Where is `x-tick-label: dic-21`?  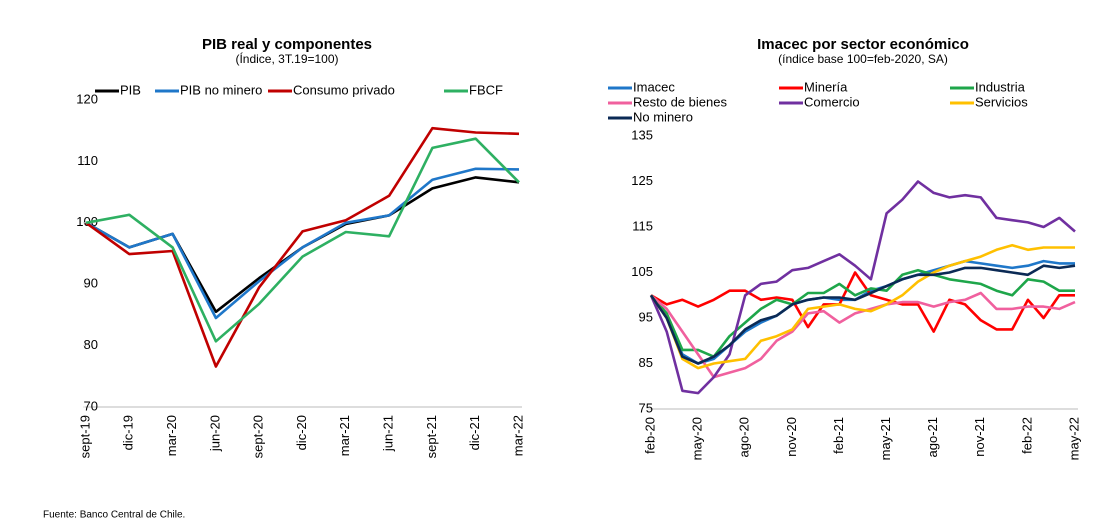
x-tick-label: dic-21 is located at coordinates (474, 432).